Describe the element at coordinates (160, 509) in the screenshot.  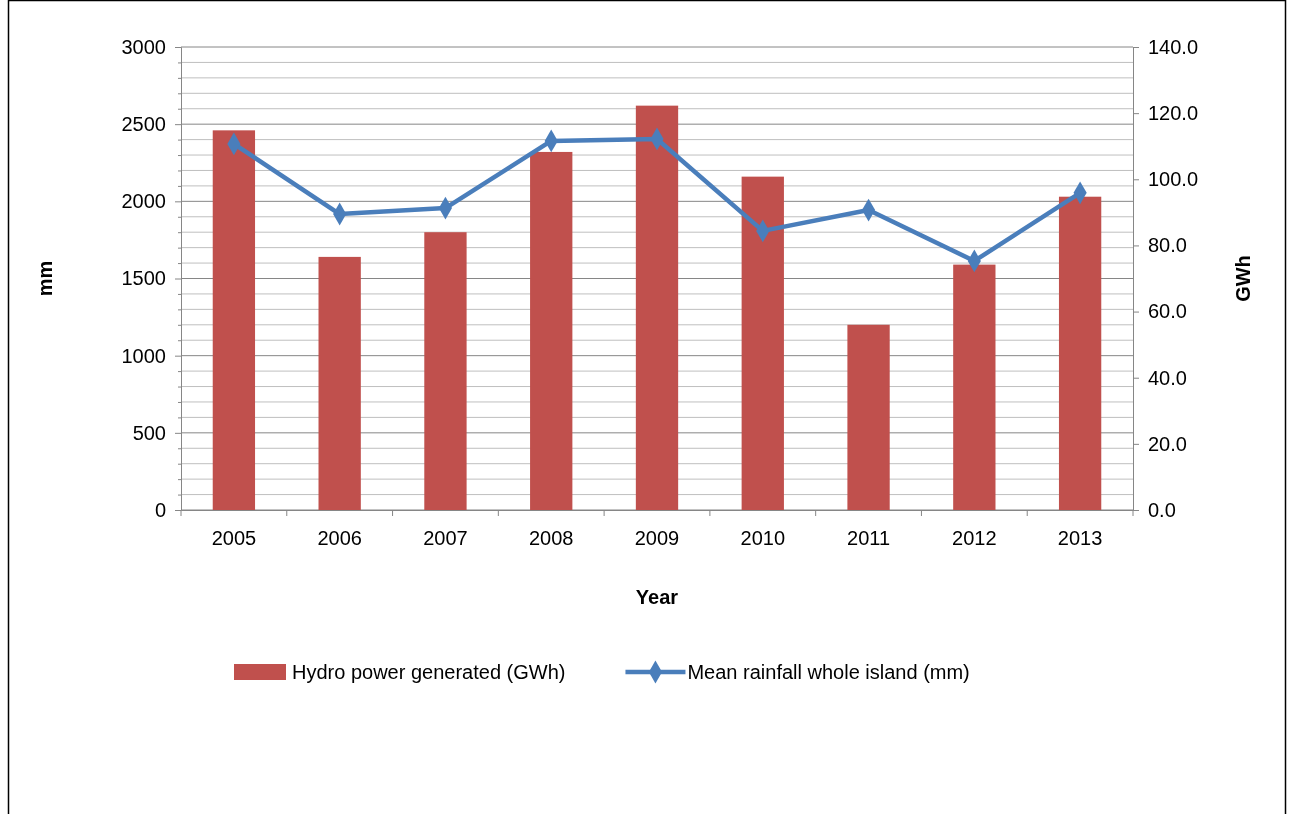
I see `y-tick-label: 0` at that location.